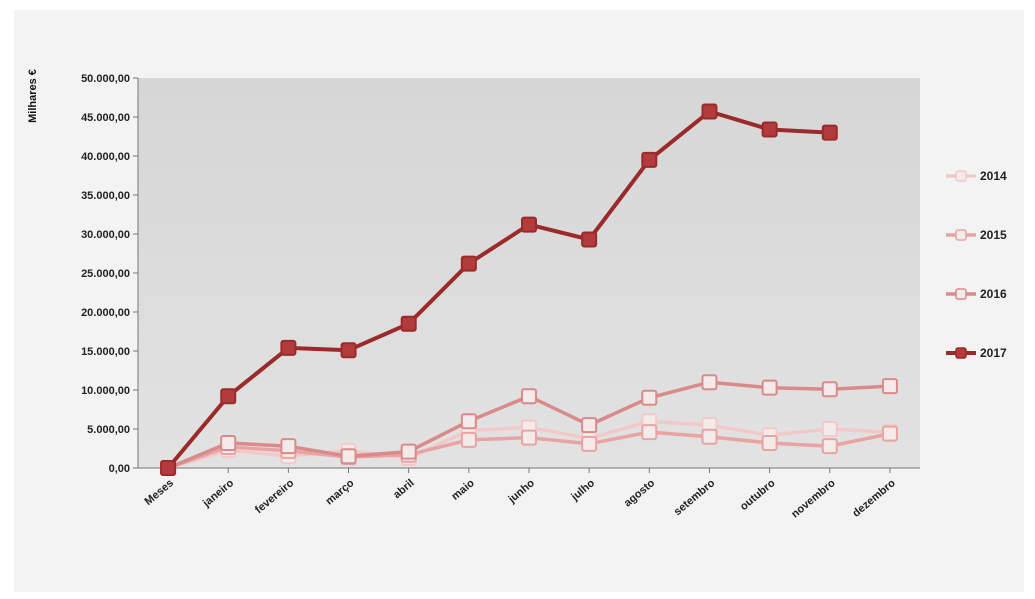 This screenshot has width=1035, height=599. I want to click on legend-label: 2016, so click(993, 294).